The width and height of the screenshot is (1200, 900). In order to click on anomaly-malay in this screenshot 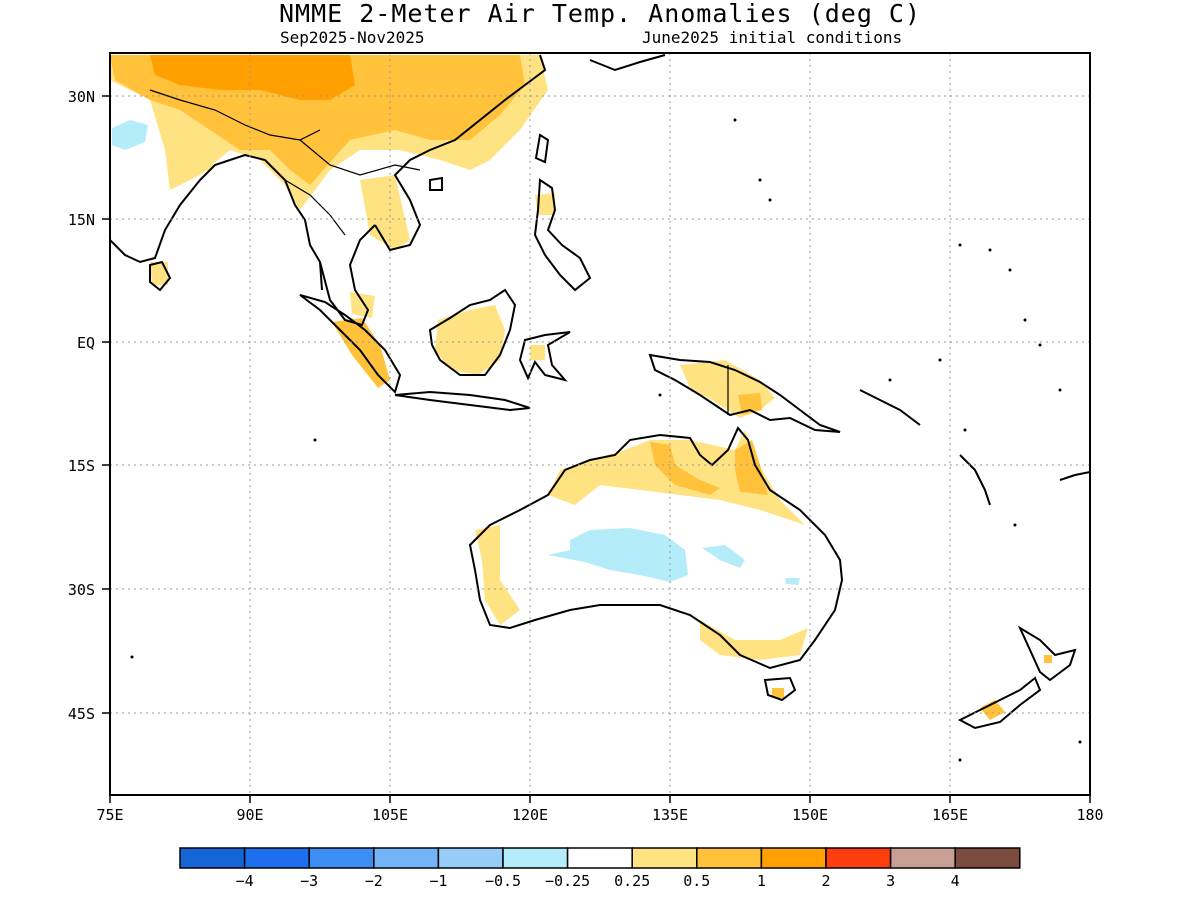, I will do `click(362, 305)`.